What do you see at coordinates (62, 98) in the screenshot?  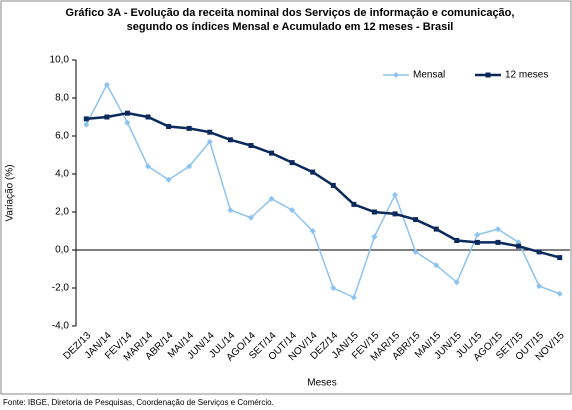 I see `y-tick-label: 8,0` at bounding box center [62, 98].